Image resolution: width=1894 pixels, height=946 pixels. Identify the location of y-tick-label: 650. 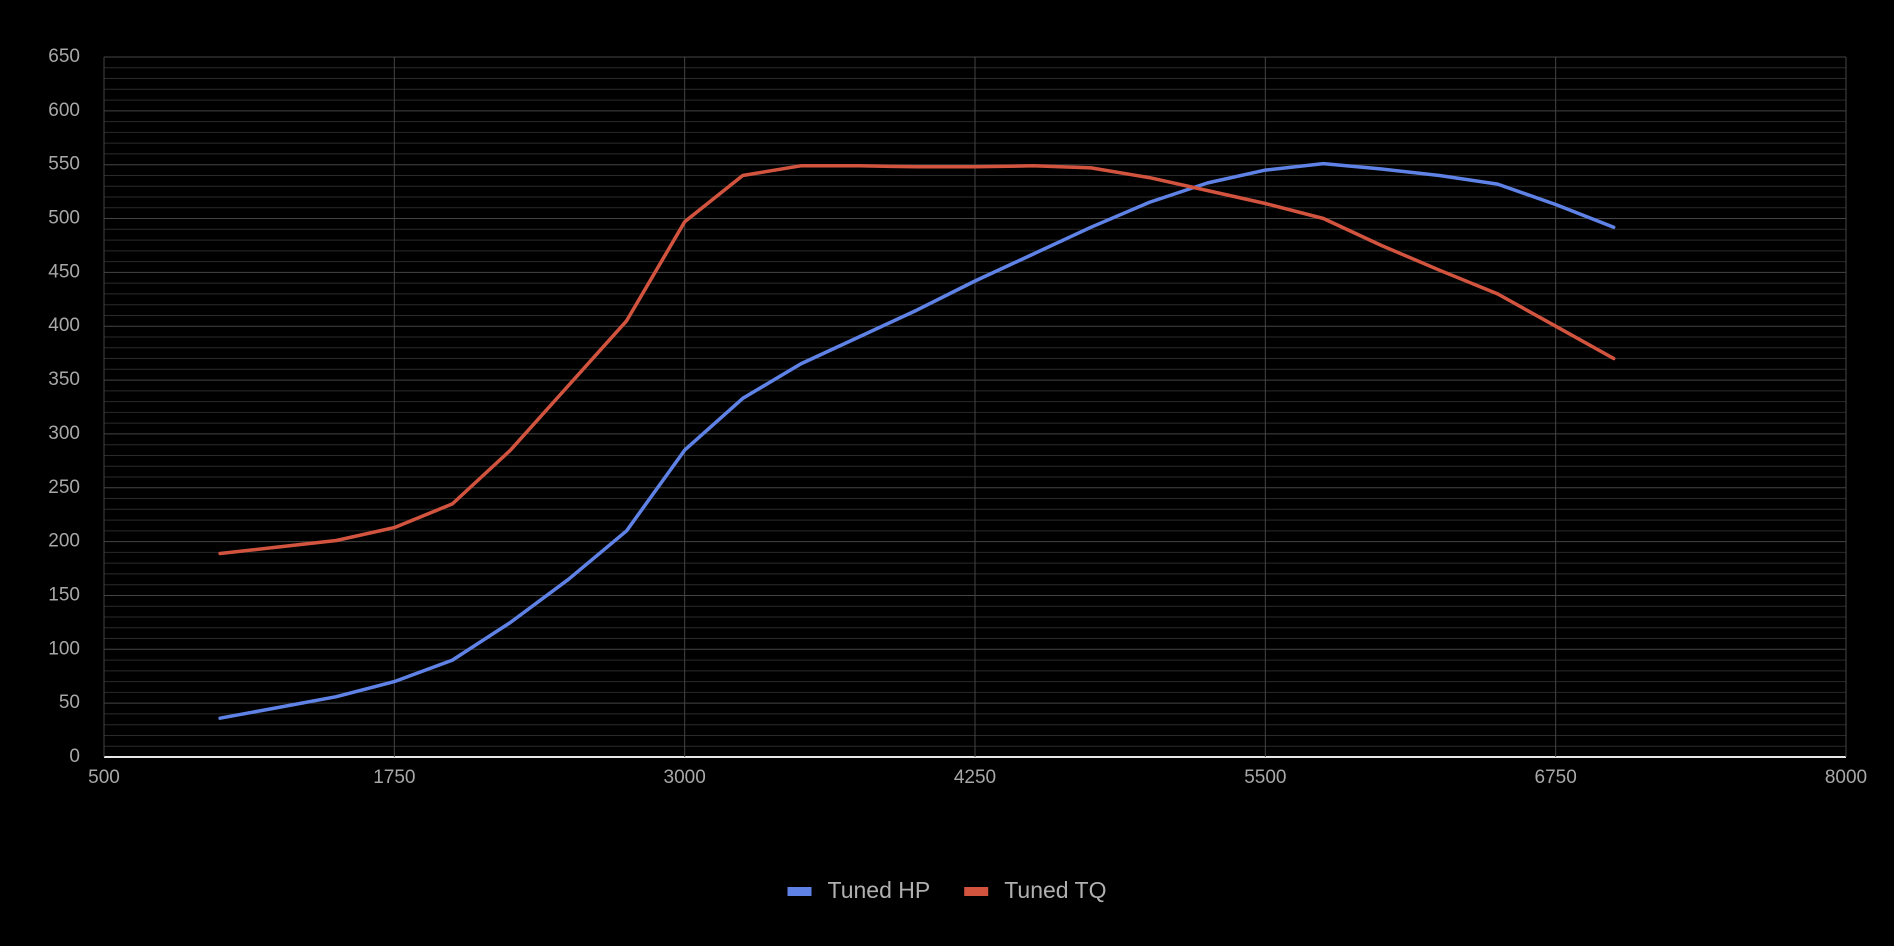
(64, 56).